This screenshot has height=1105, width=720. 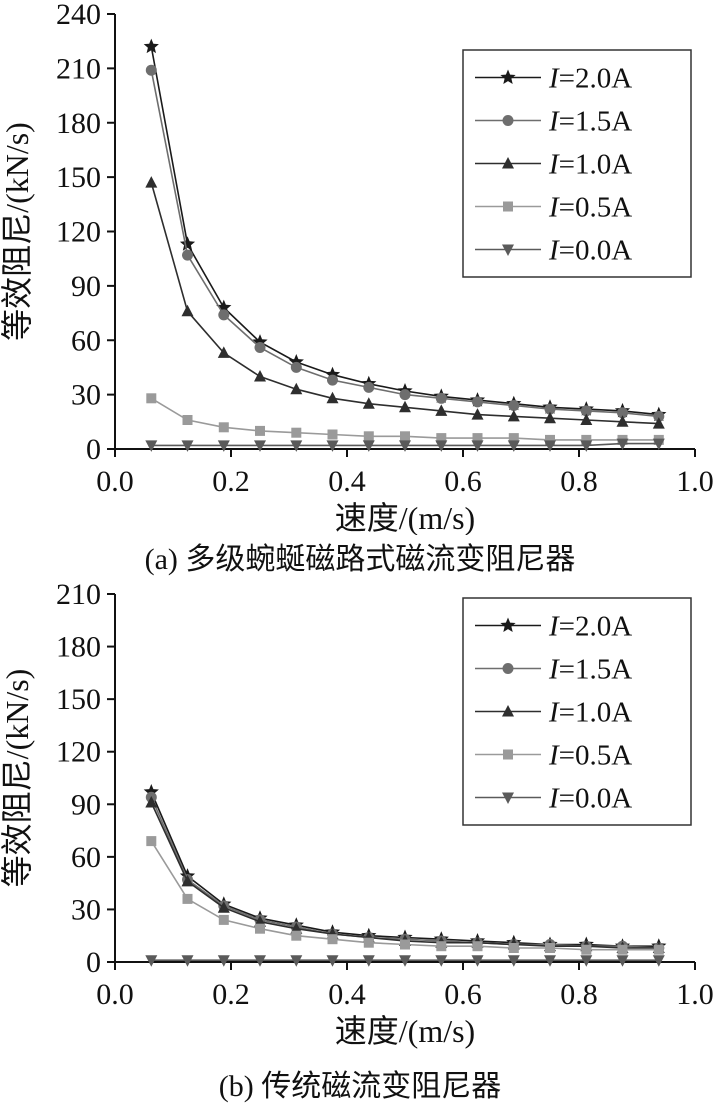 I want to click on chart-a-caption: (a) 多级蜿蜒磁路式磁流变阻尼器, so click(x=360, y=559).